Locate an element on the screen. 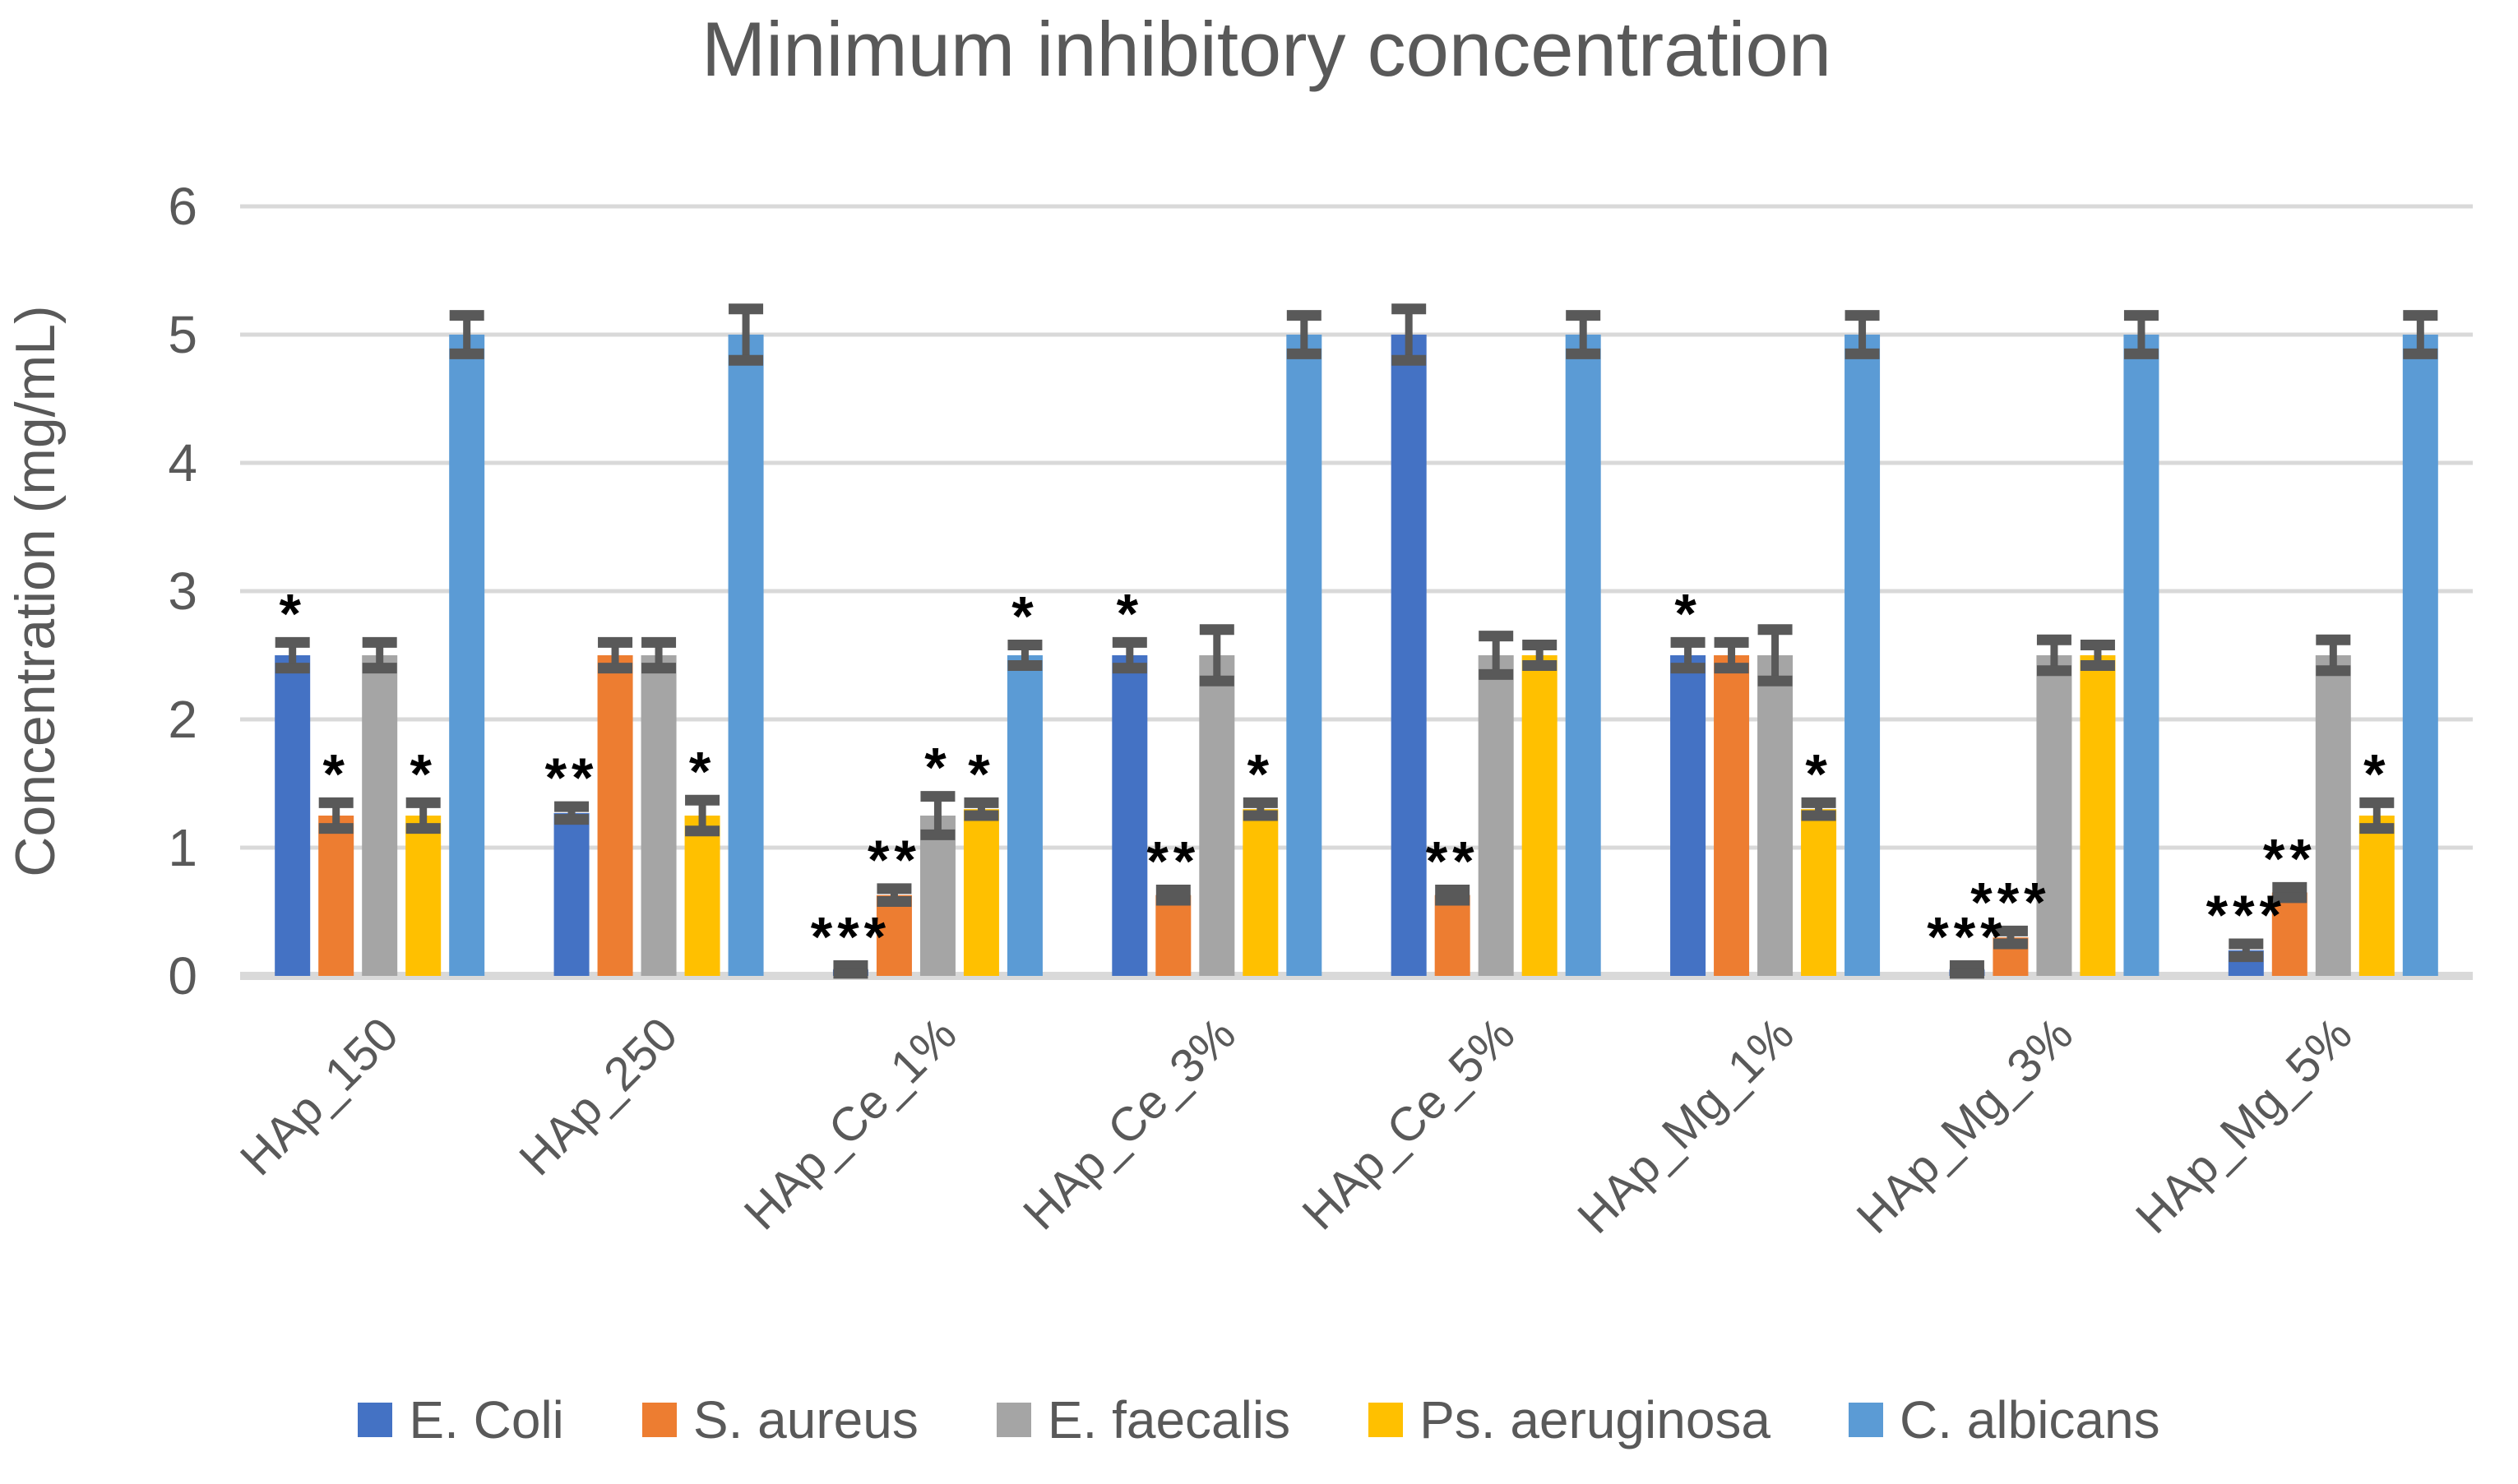  legend-label: Ps. aeruginosa is located at coordinates (1595, 1419).